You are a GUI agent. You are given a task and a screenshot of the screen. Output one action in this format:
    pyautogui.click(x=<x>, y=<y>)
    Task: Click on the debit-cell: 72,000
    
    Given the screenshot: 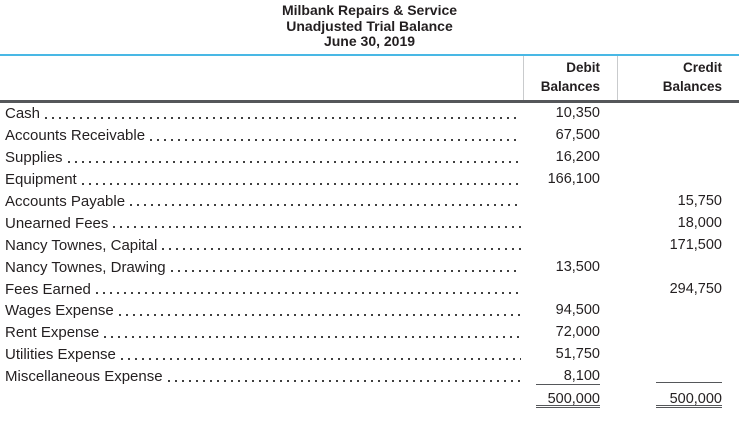 What is the action you would take?
    pyautogui.click(x=561, y=332)
    